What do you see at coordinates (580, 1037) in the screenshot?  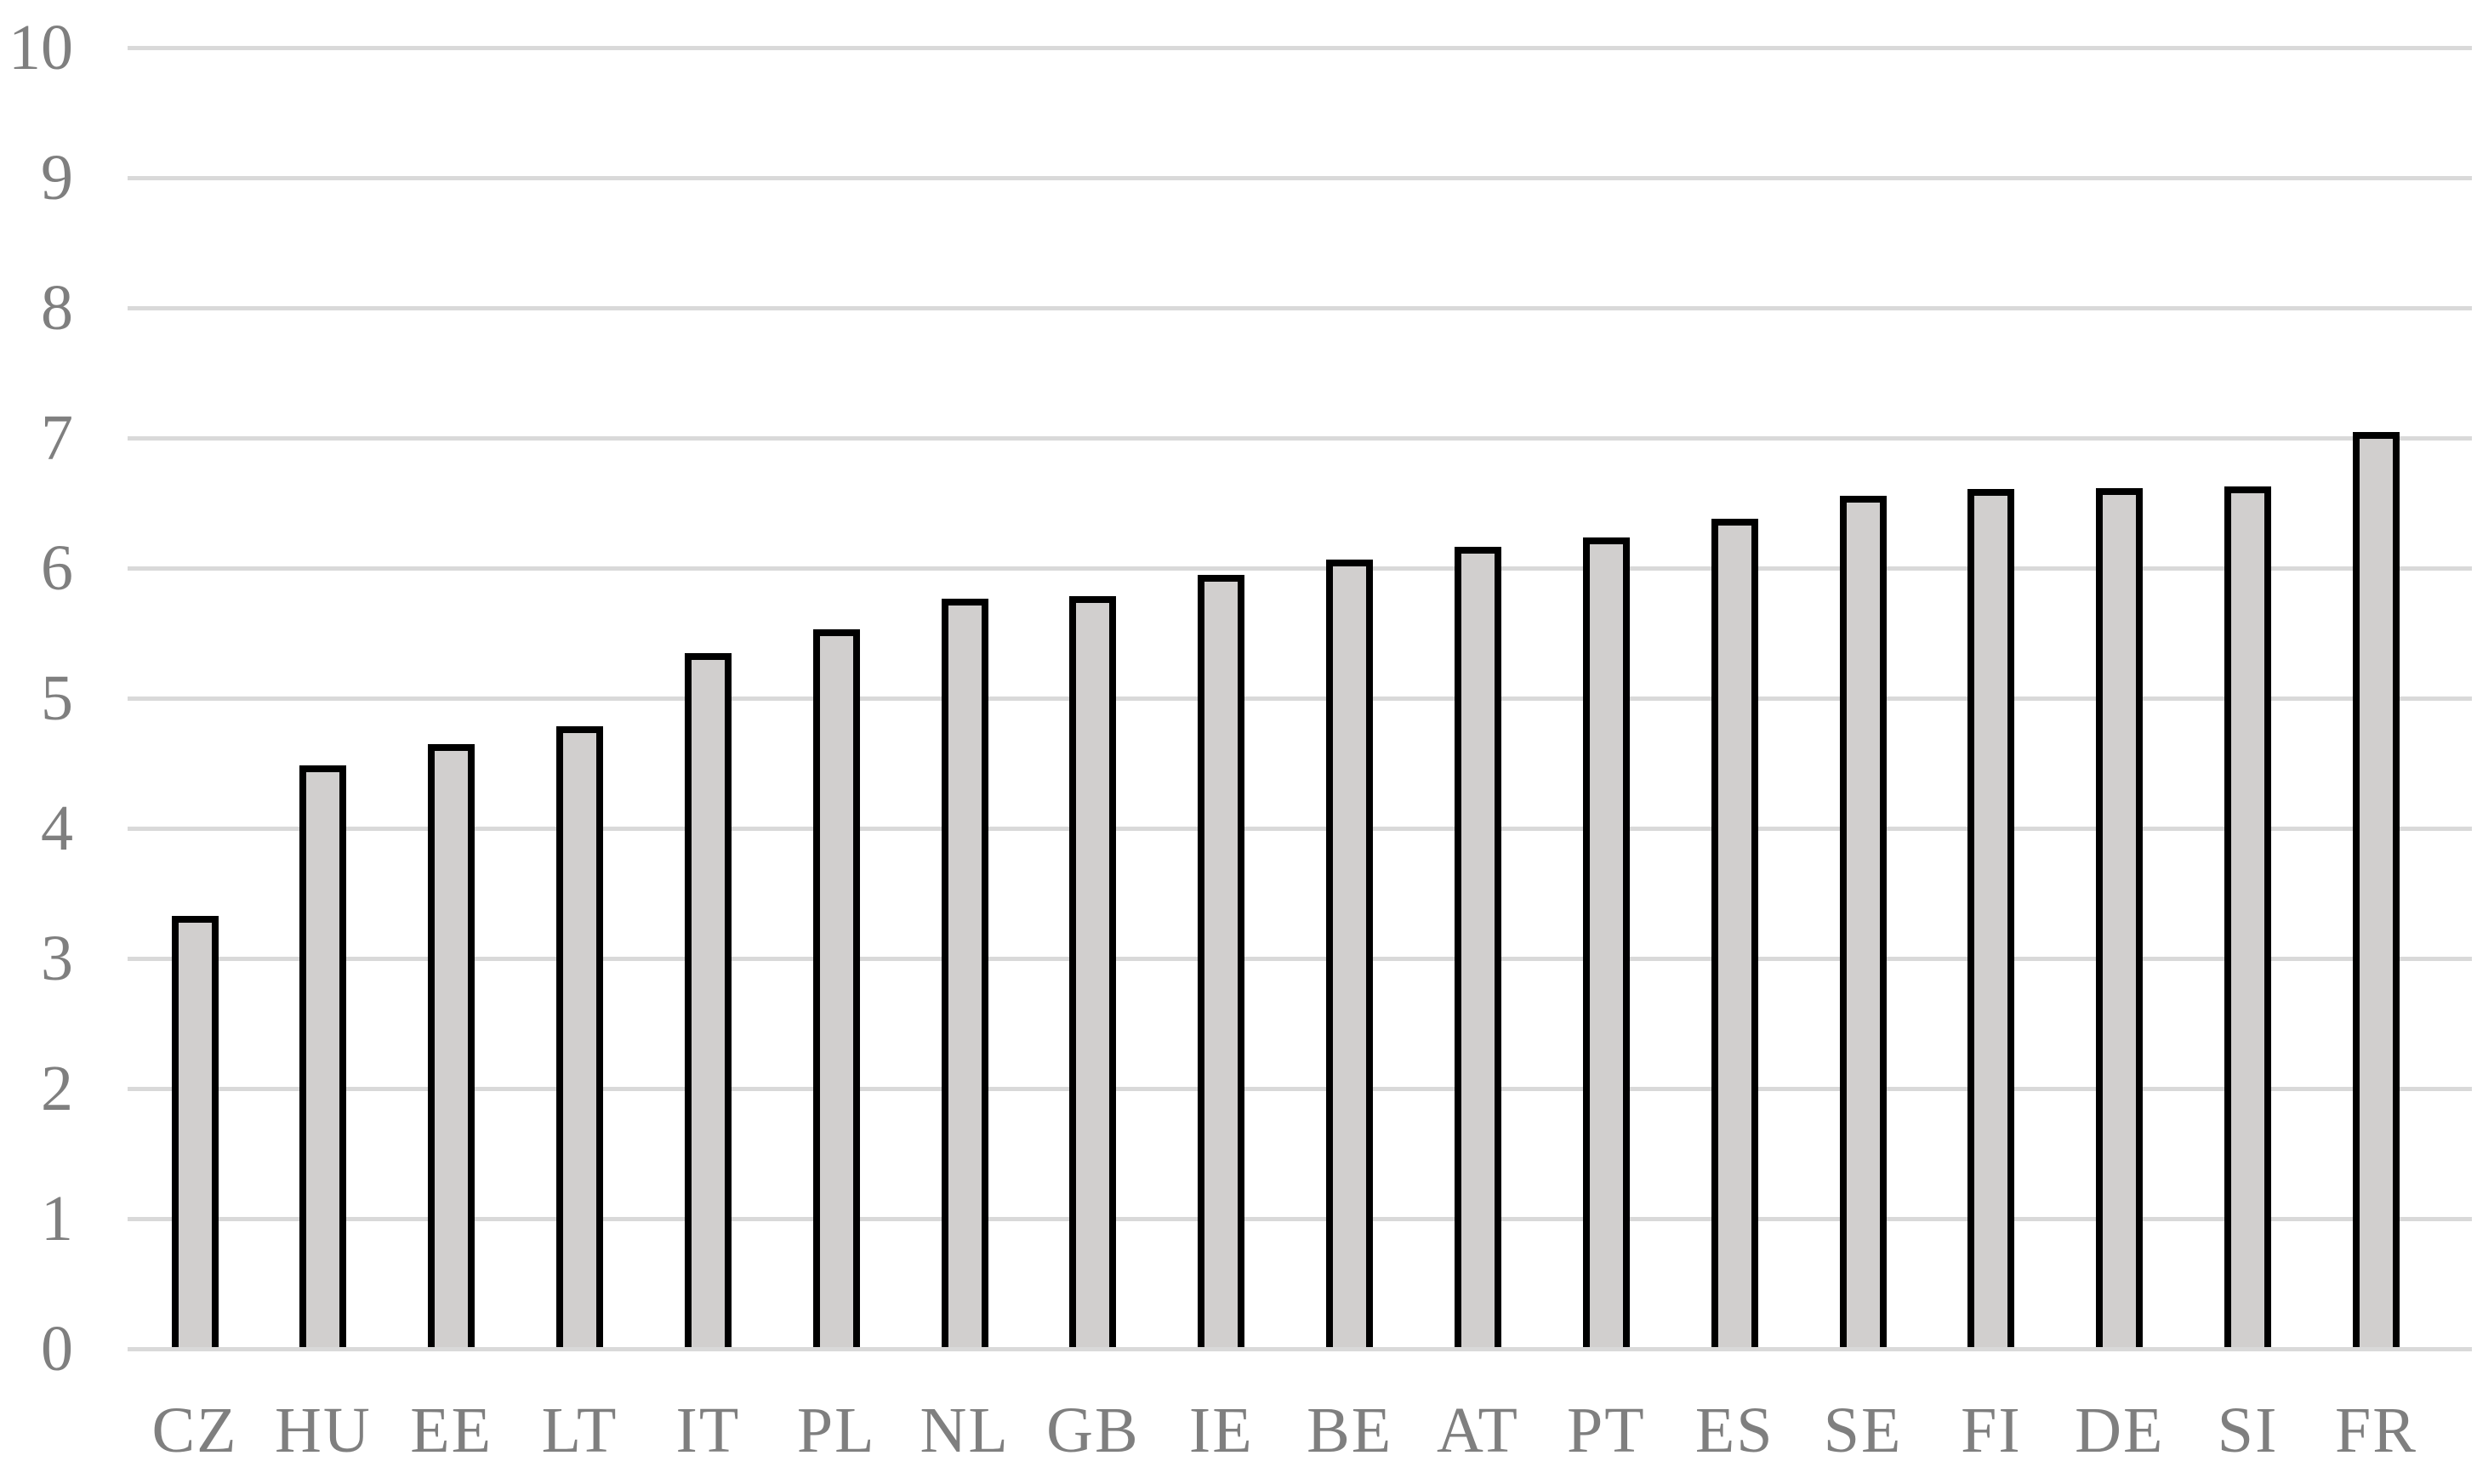 I see `bar-LT` at bounding box center [580, 1037].